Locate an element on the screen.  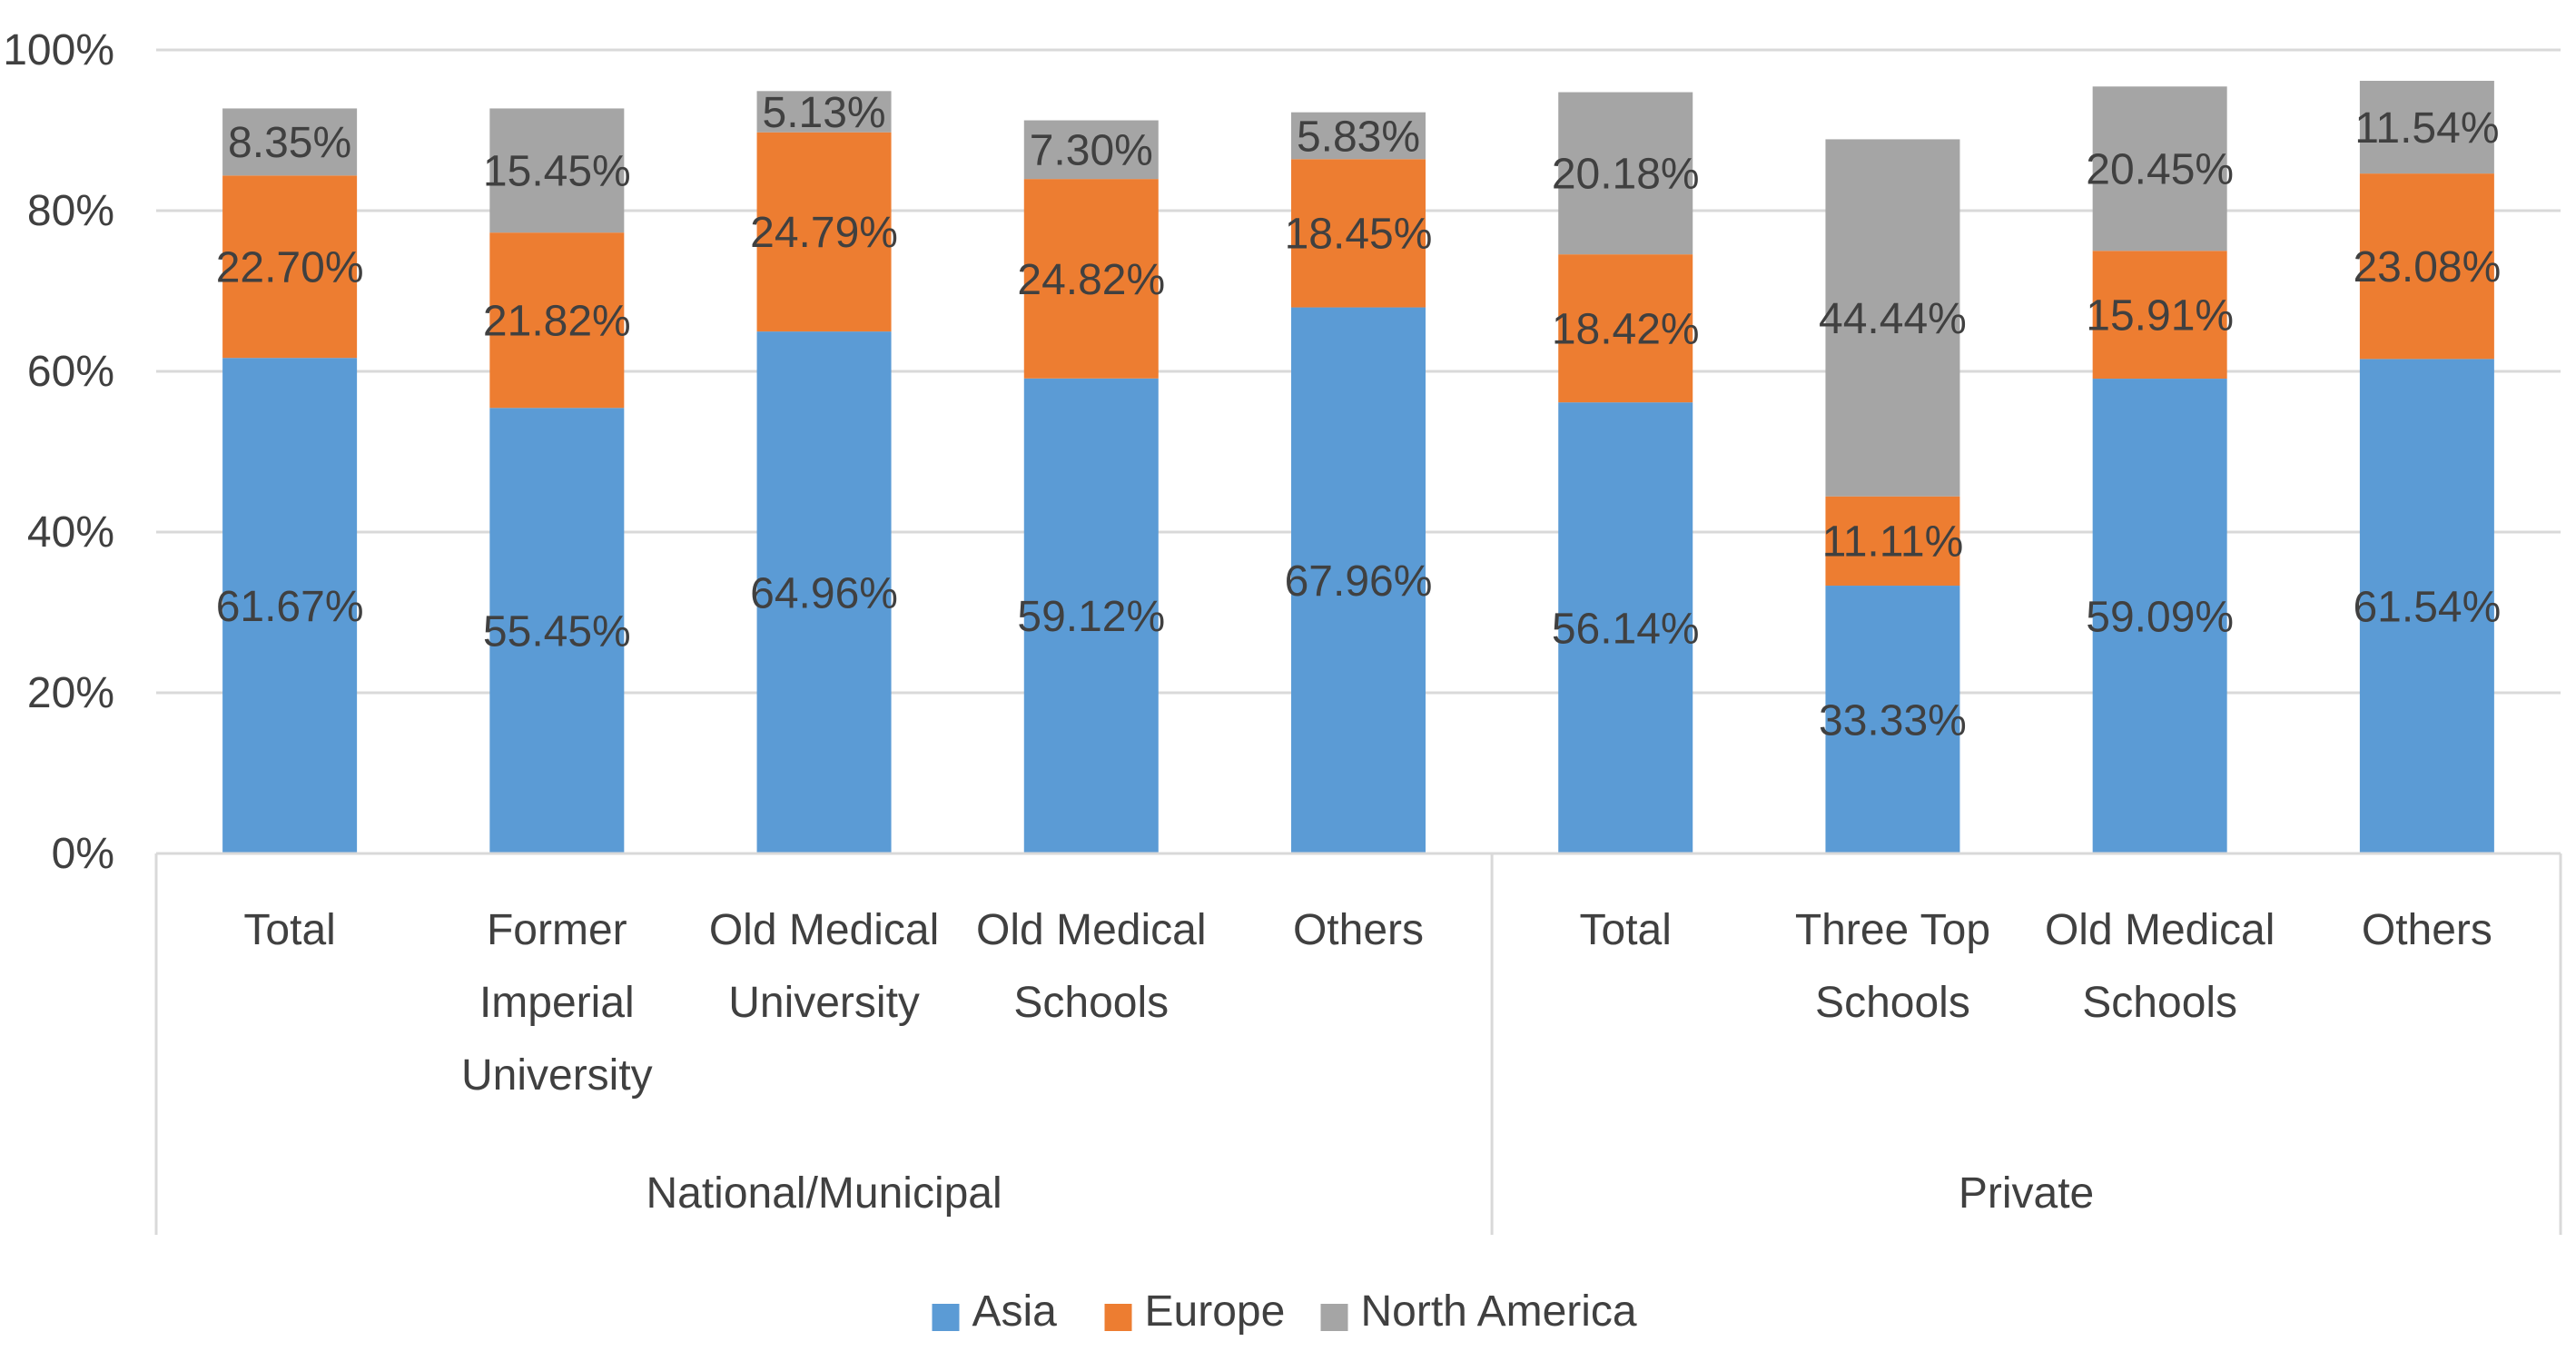
data-label: 44.44% is located at coordinates (1893, 319).